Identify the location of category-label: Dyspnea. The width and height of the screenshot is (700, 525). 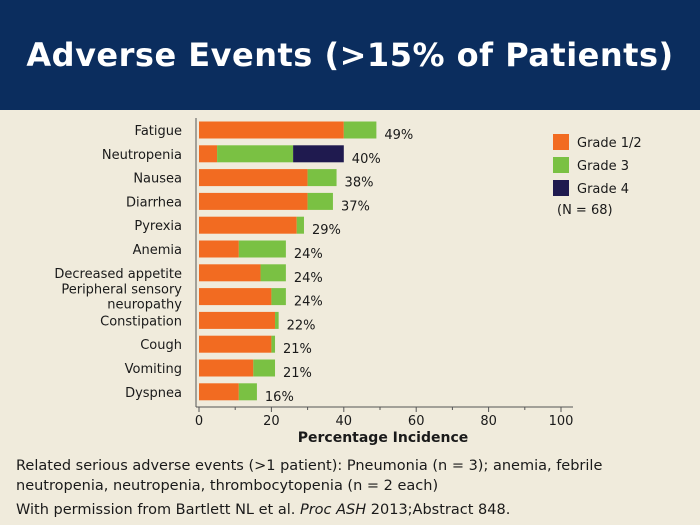
(153, 393).